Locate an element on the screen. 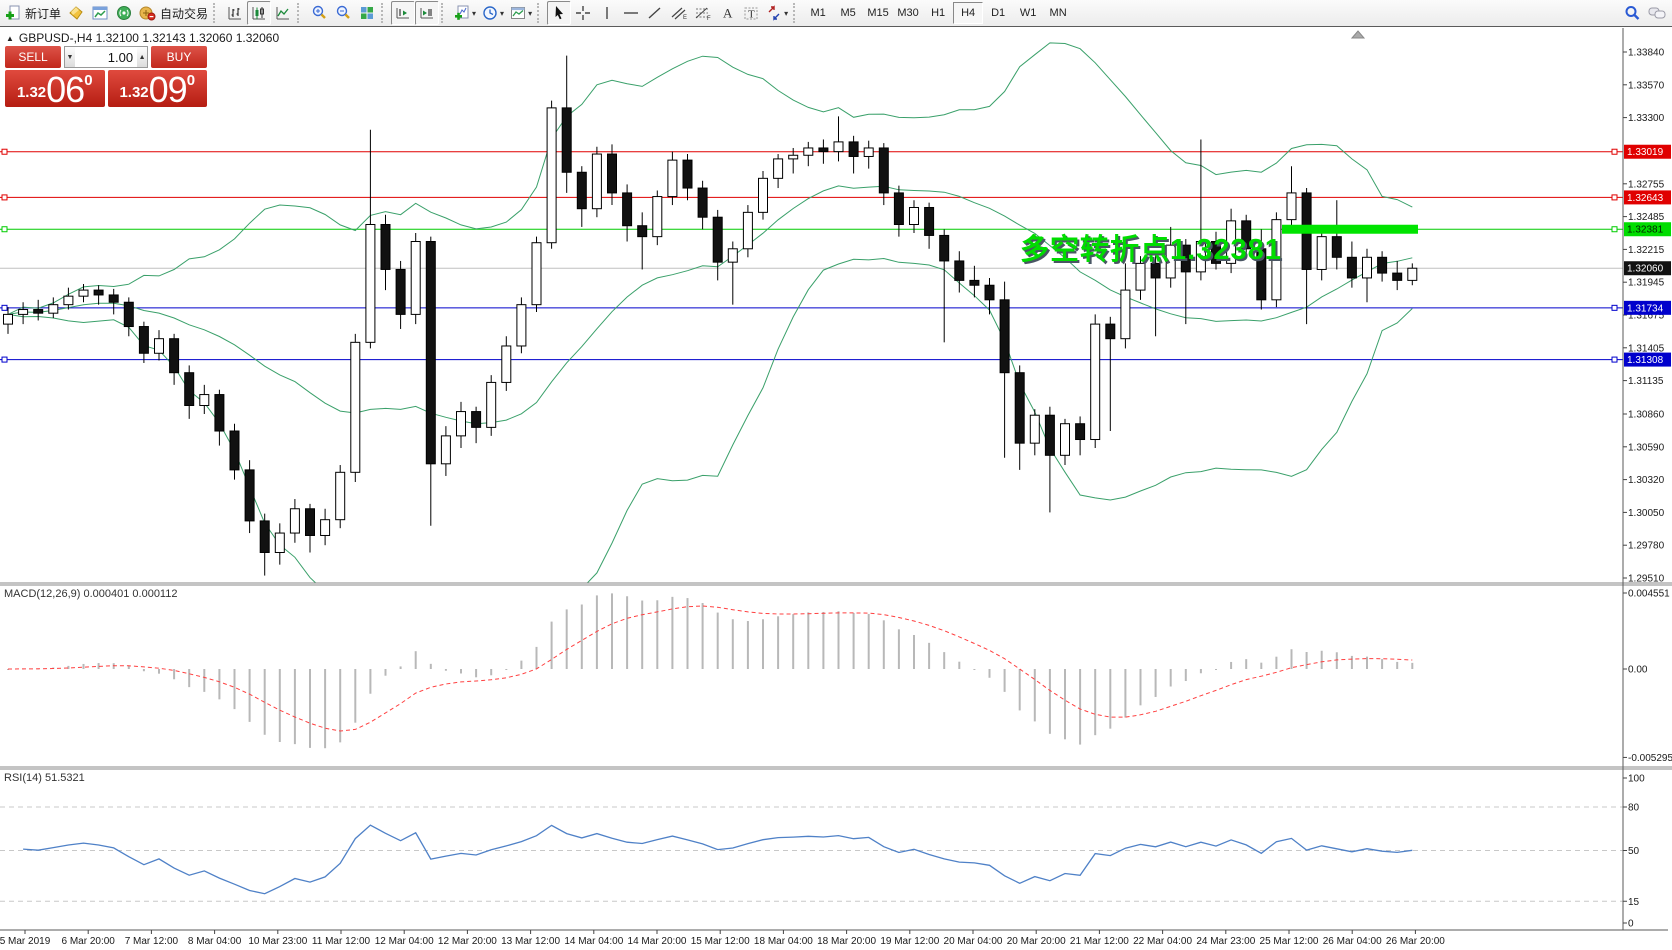  tf-mn-button: MN is located at coordinates (1058, 13).